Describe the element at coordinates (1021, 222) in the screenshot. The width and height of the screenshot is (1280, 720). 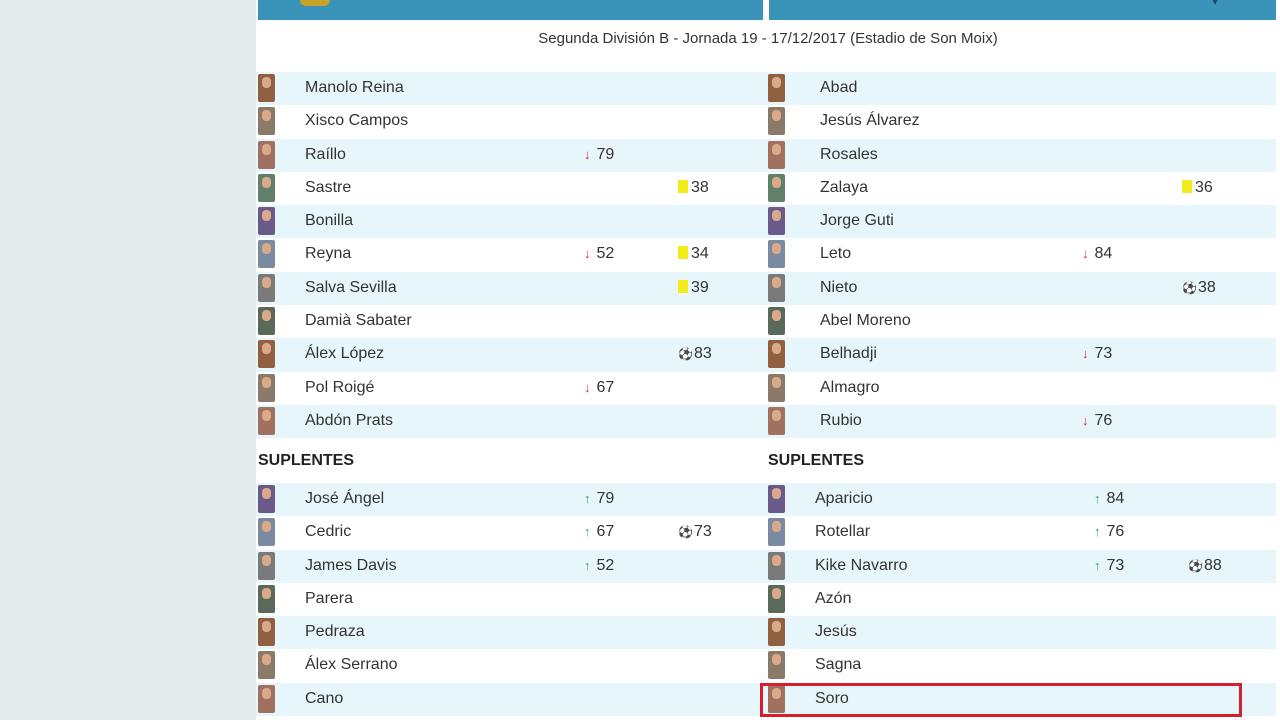
I see `player-row: Jorge Guti` at that location.